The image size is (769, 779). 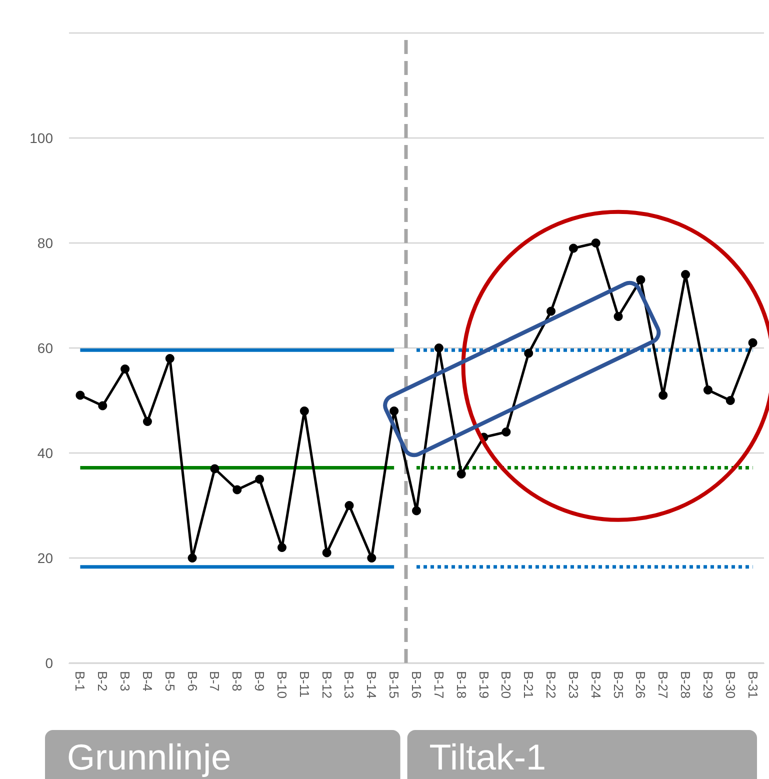 I want to click on x-tick-label: B-4, so click(x=147, y=681).